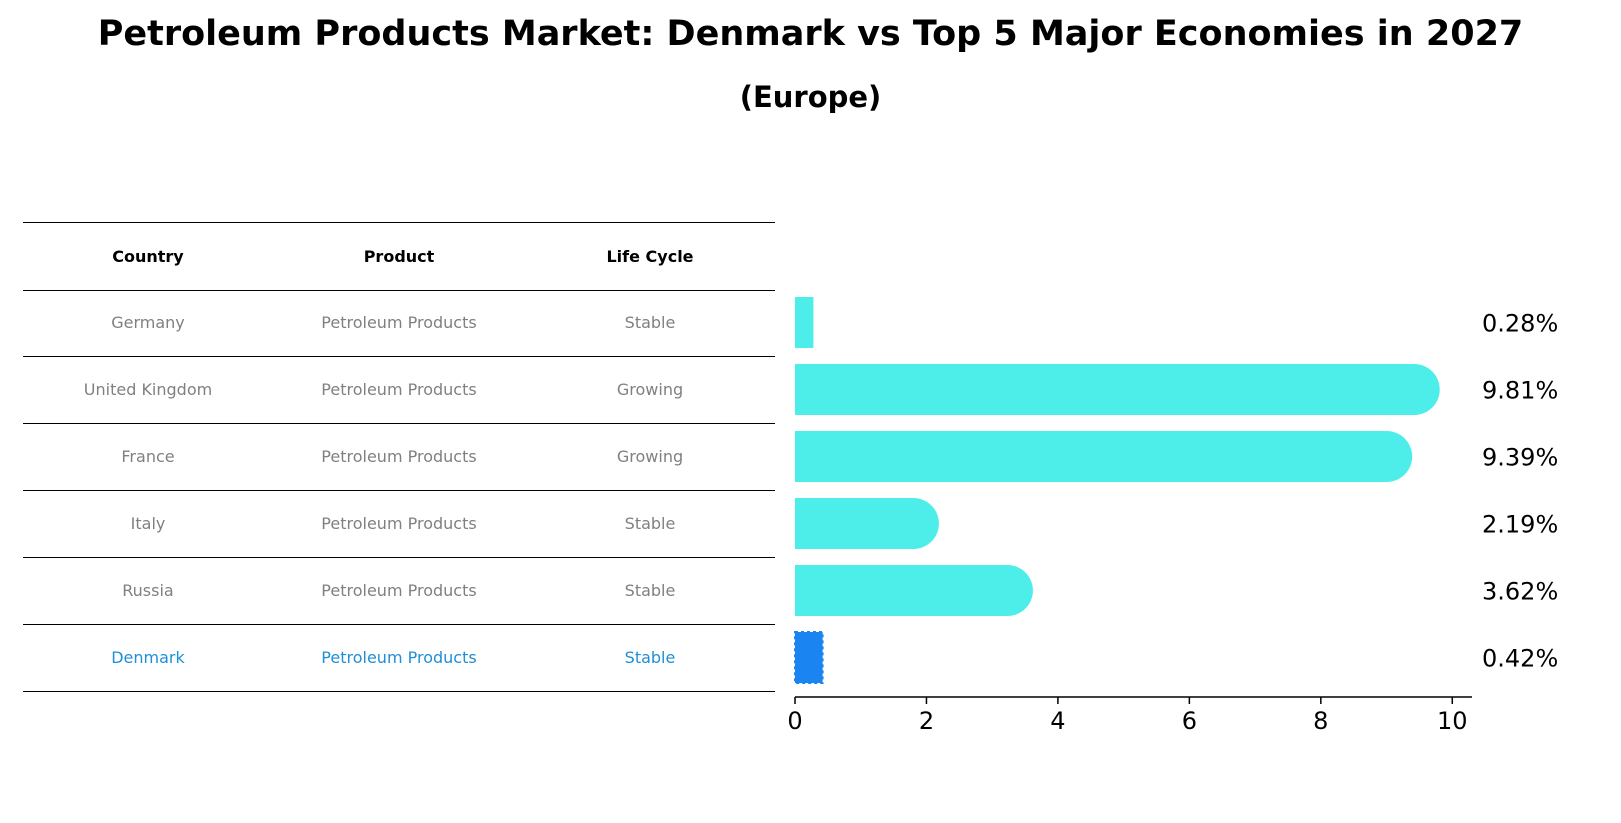  Describe the element at coordinates (1320, 721) in the screenshot. I see `x-tick-label: 8` at that location.